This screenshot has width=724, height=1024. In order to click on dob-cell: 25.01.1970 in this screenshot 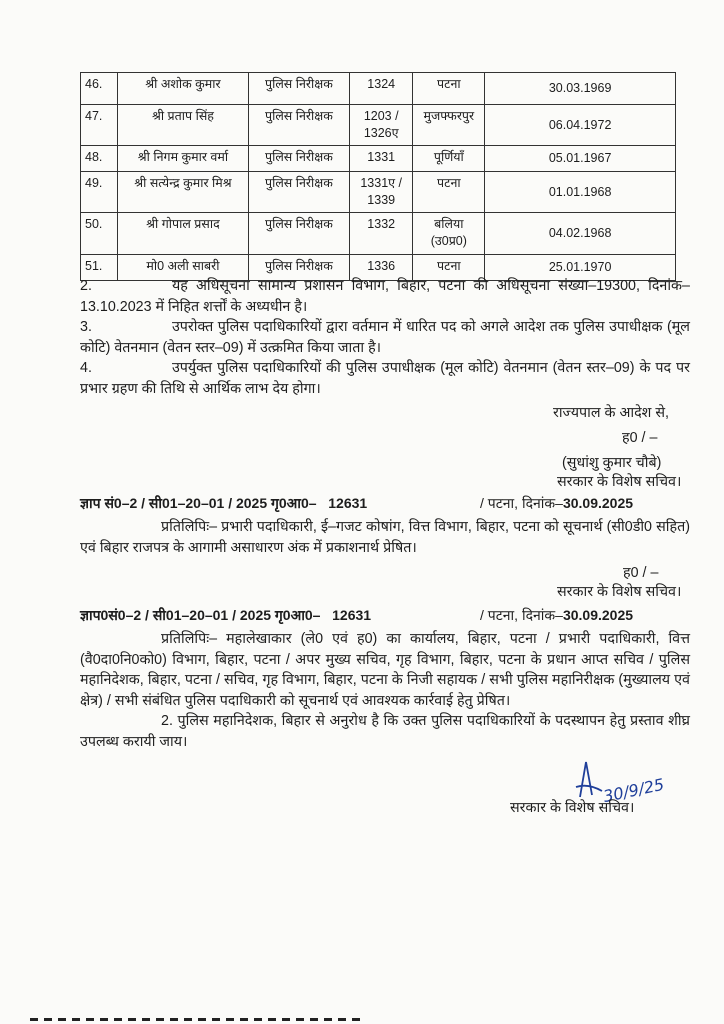, I will do `click(580, 267)`.